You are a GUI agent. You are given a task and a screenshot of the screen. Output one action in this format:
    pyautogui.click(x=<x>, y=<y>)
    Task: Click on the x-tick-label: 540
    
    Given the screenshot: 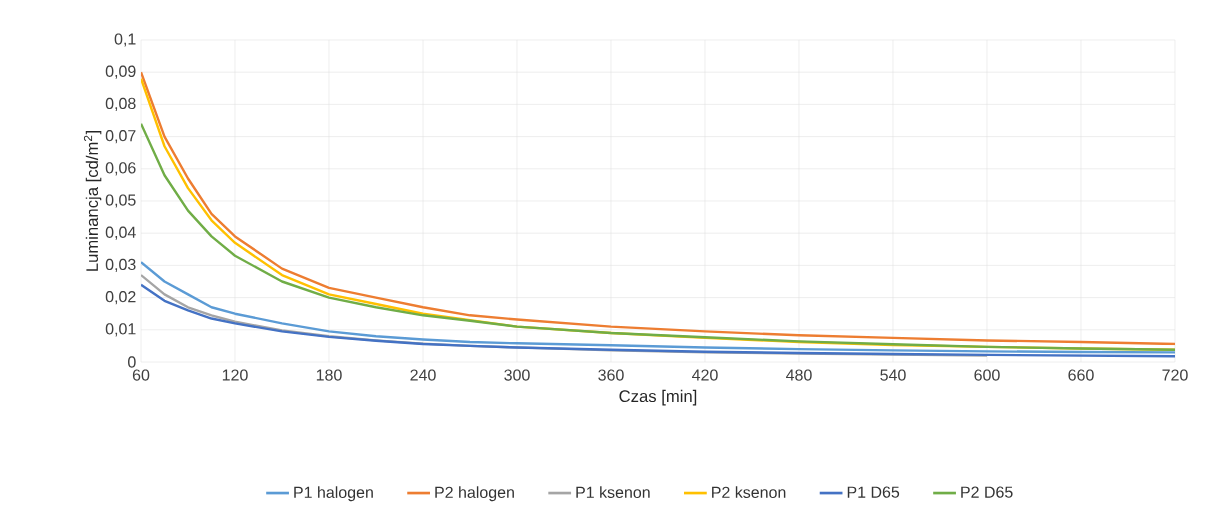 What is the action you would take?
    pyautogui.click(x=893, y=375)
    